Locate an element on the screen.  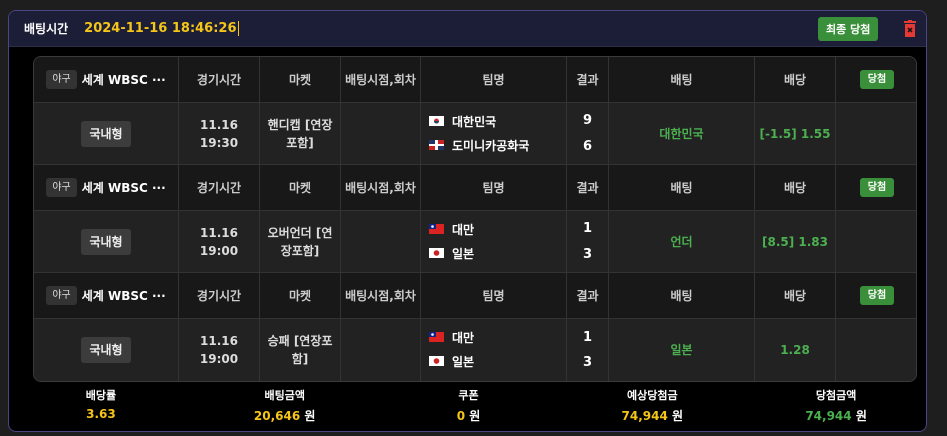
label: 배당률 is located at coordinates (101, 395).